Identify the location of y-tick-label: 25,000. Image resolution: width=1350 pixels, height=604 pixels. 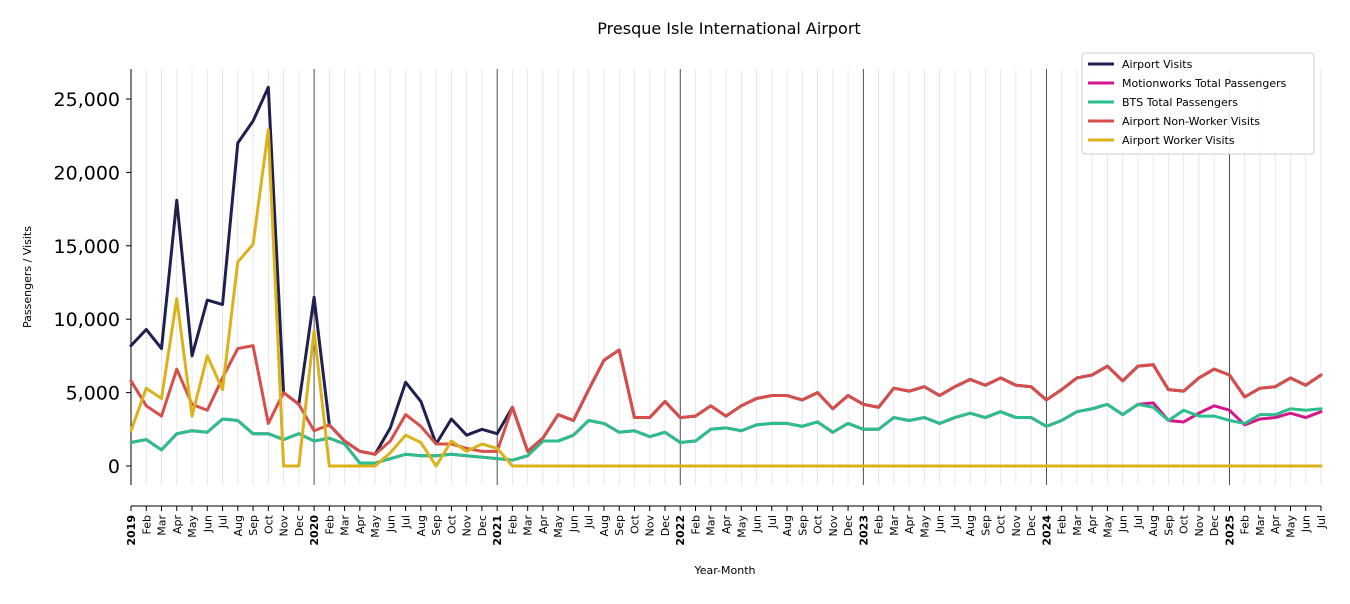
(87, 100).